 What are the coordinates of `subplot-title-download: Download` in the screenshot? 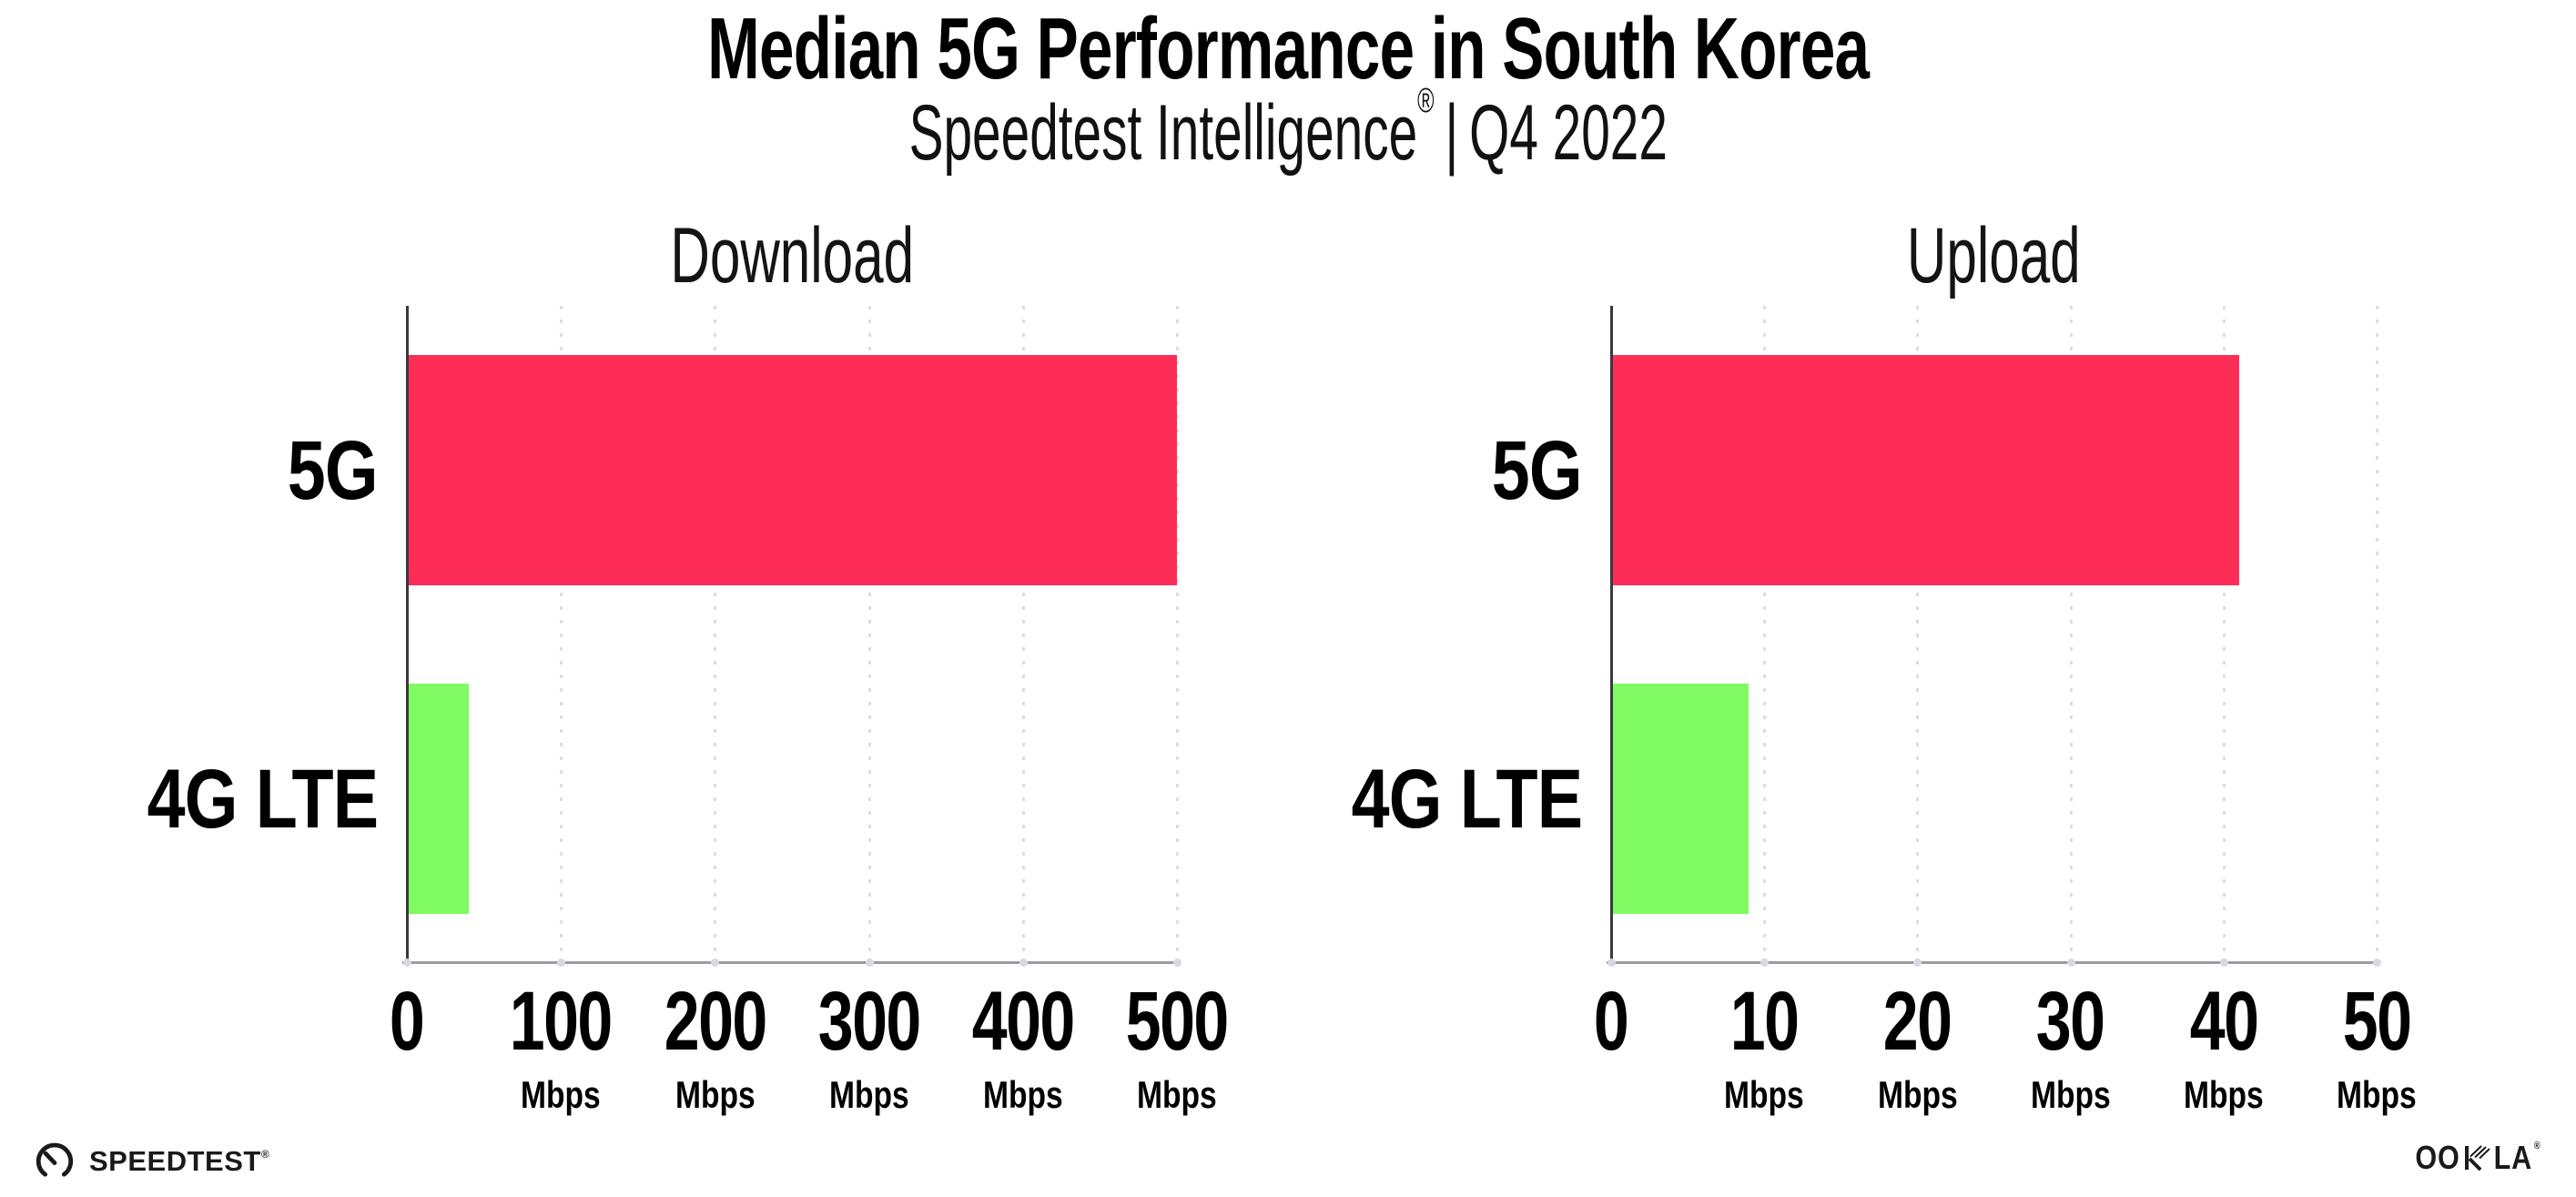 It's located at (792, 255).